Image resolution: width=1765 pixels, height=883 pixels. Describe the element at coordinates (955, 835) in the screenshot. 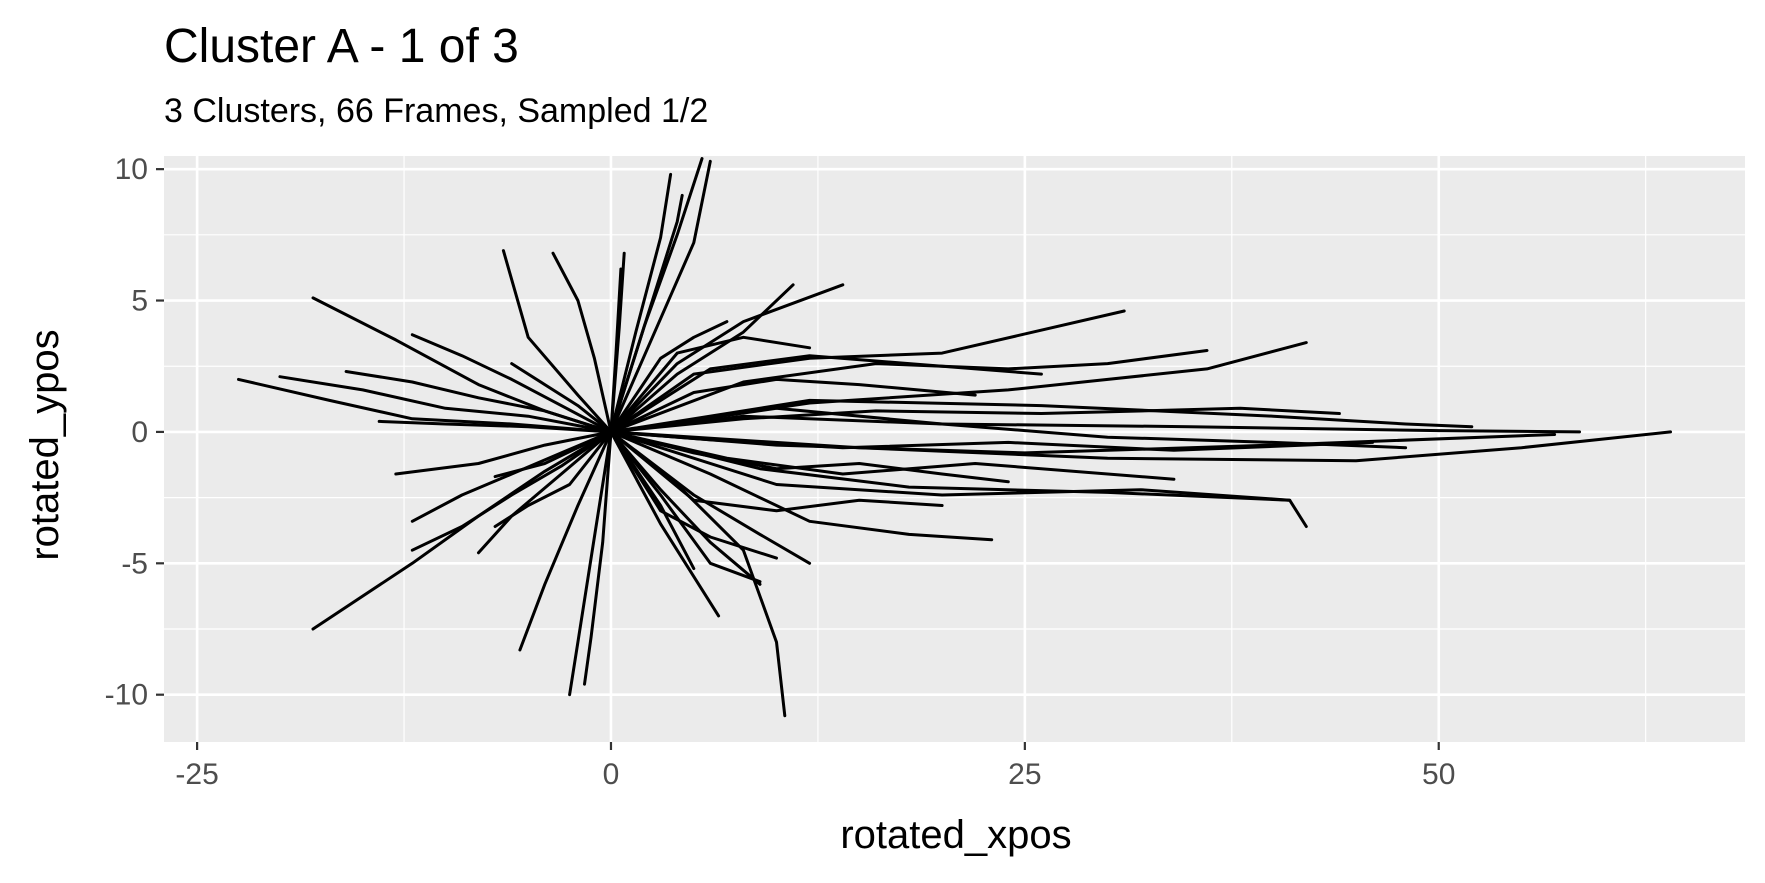

I see `x-axis-label: rotated_xpos` at that location.